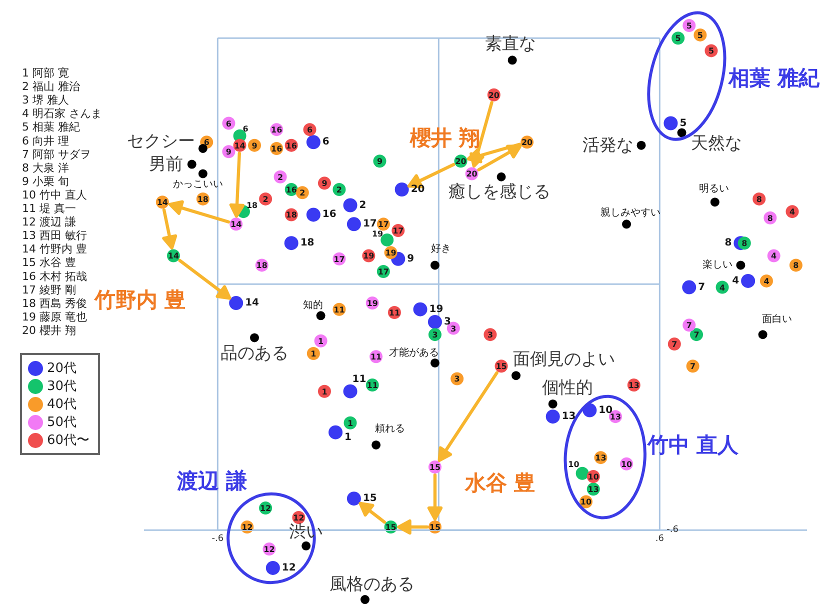  What do you see at coordinates (672, 530) in the screenshot?
I see `annotation: -.6` at bounding box center [672, 530].